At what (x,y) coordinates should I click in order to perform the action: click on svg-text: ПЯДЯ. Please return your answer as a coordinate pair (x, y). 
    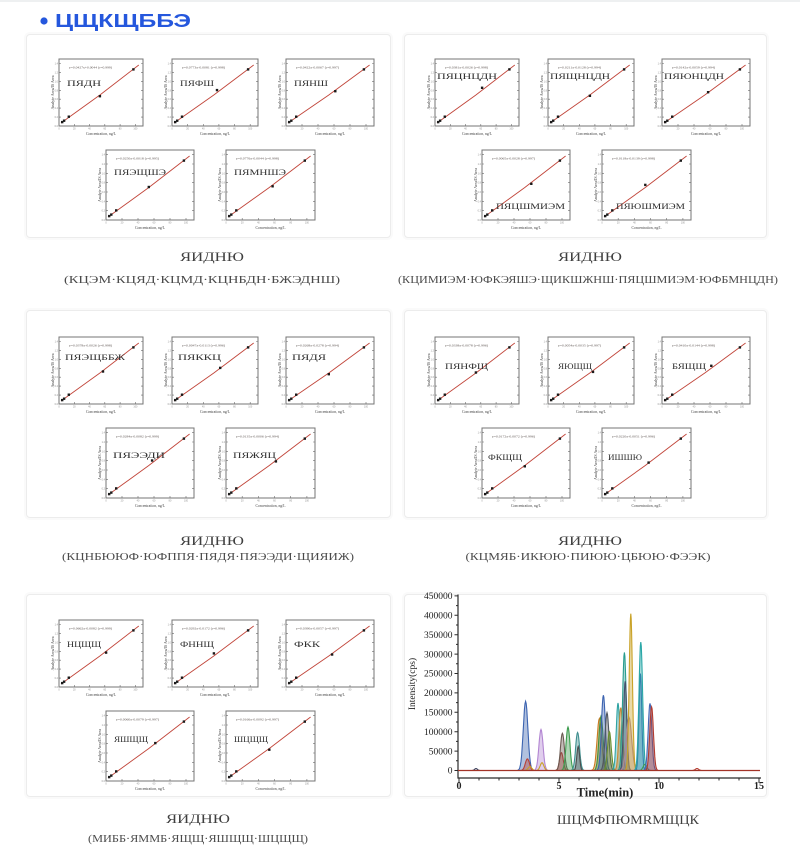
    Looking at the image, I should click on (309, 357).